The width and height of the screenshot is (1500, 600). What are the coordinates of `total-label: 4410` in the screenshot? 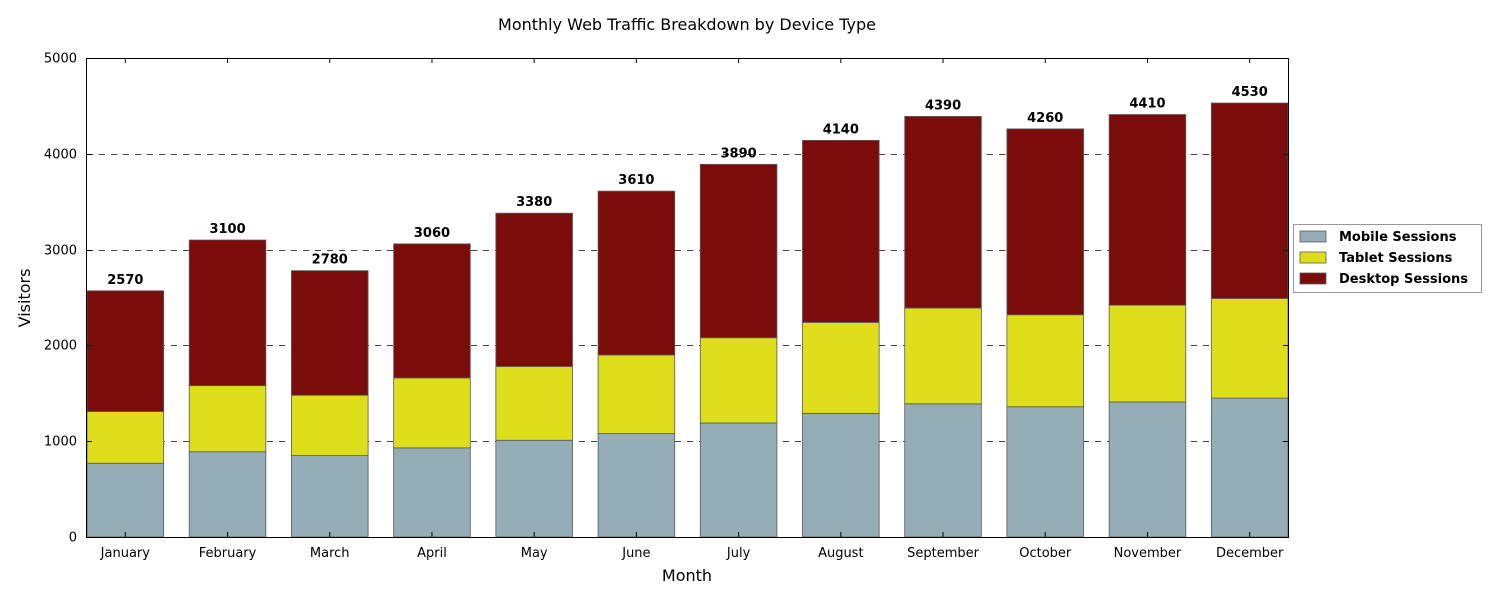 It's located at (1147, 104).